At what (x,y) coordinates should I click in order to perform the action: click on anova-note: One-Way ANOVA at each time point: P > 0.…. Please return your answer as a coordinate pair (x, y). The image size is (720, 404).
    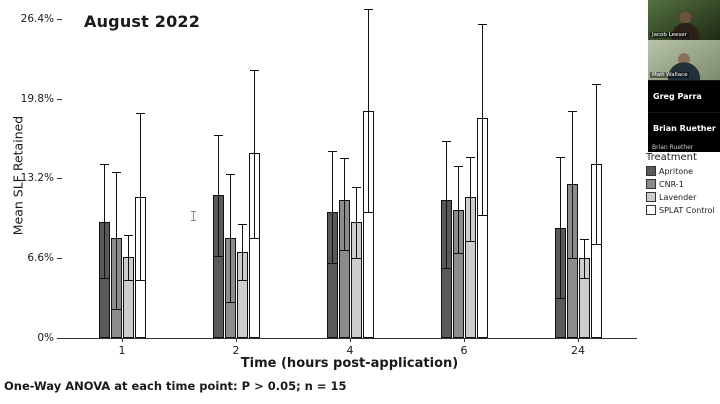
    Looking at the image, I should click on (175, 386).